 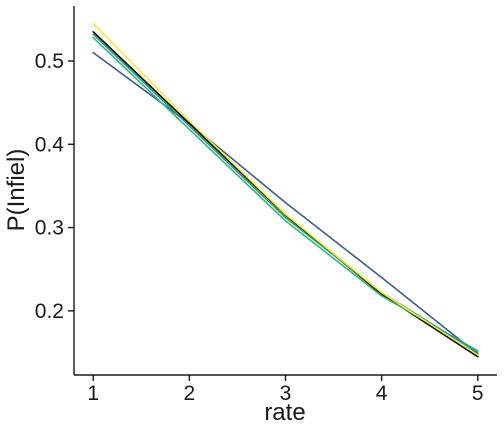 I want to click on y-tick-label-4: 0.5, so click(x=49, y=61).